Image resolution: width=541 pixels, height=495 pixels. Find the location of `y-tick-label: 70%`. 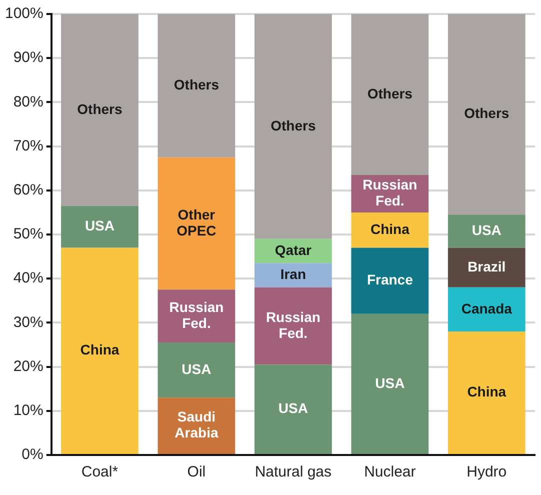

y-tick-label: 70% is located at coordinates (28, 145).